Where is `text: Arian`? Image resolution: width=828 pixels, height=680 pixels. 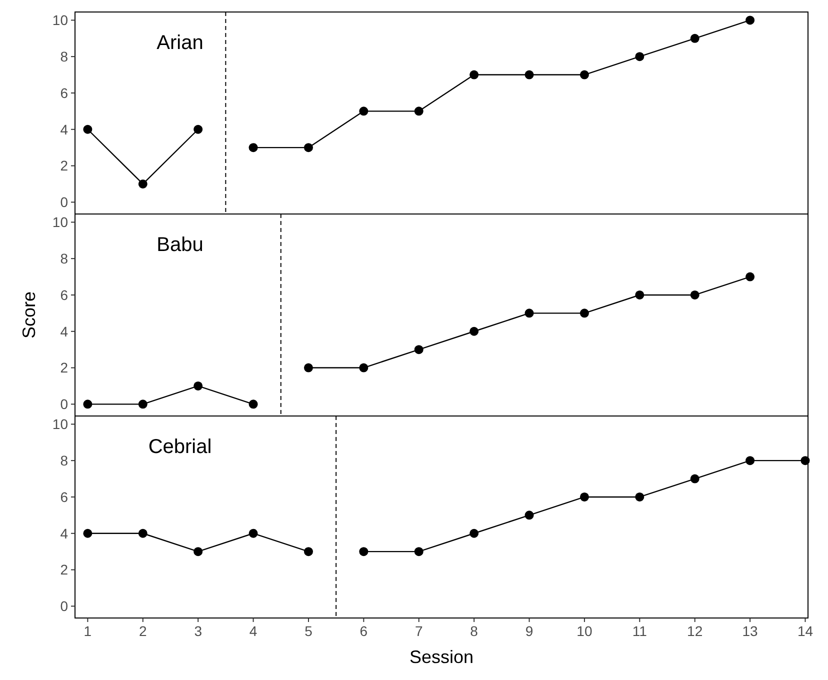 text: Arian is located at coordinates (180, 43).